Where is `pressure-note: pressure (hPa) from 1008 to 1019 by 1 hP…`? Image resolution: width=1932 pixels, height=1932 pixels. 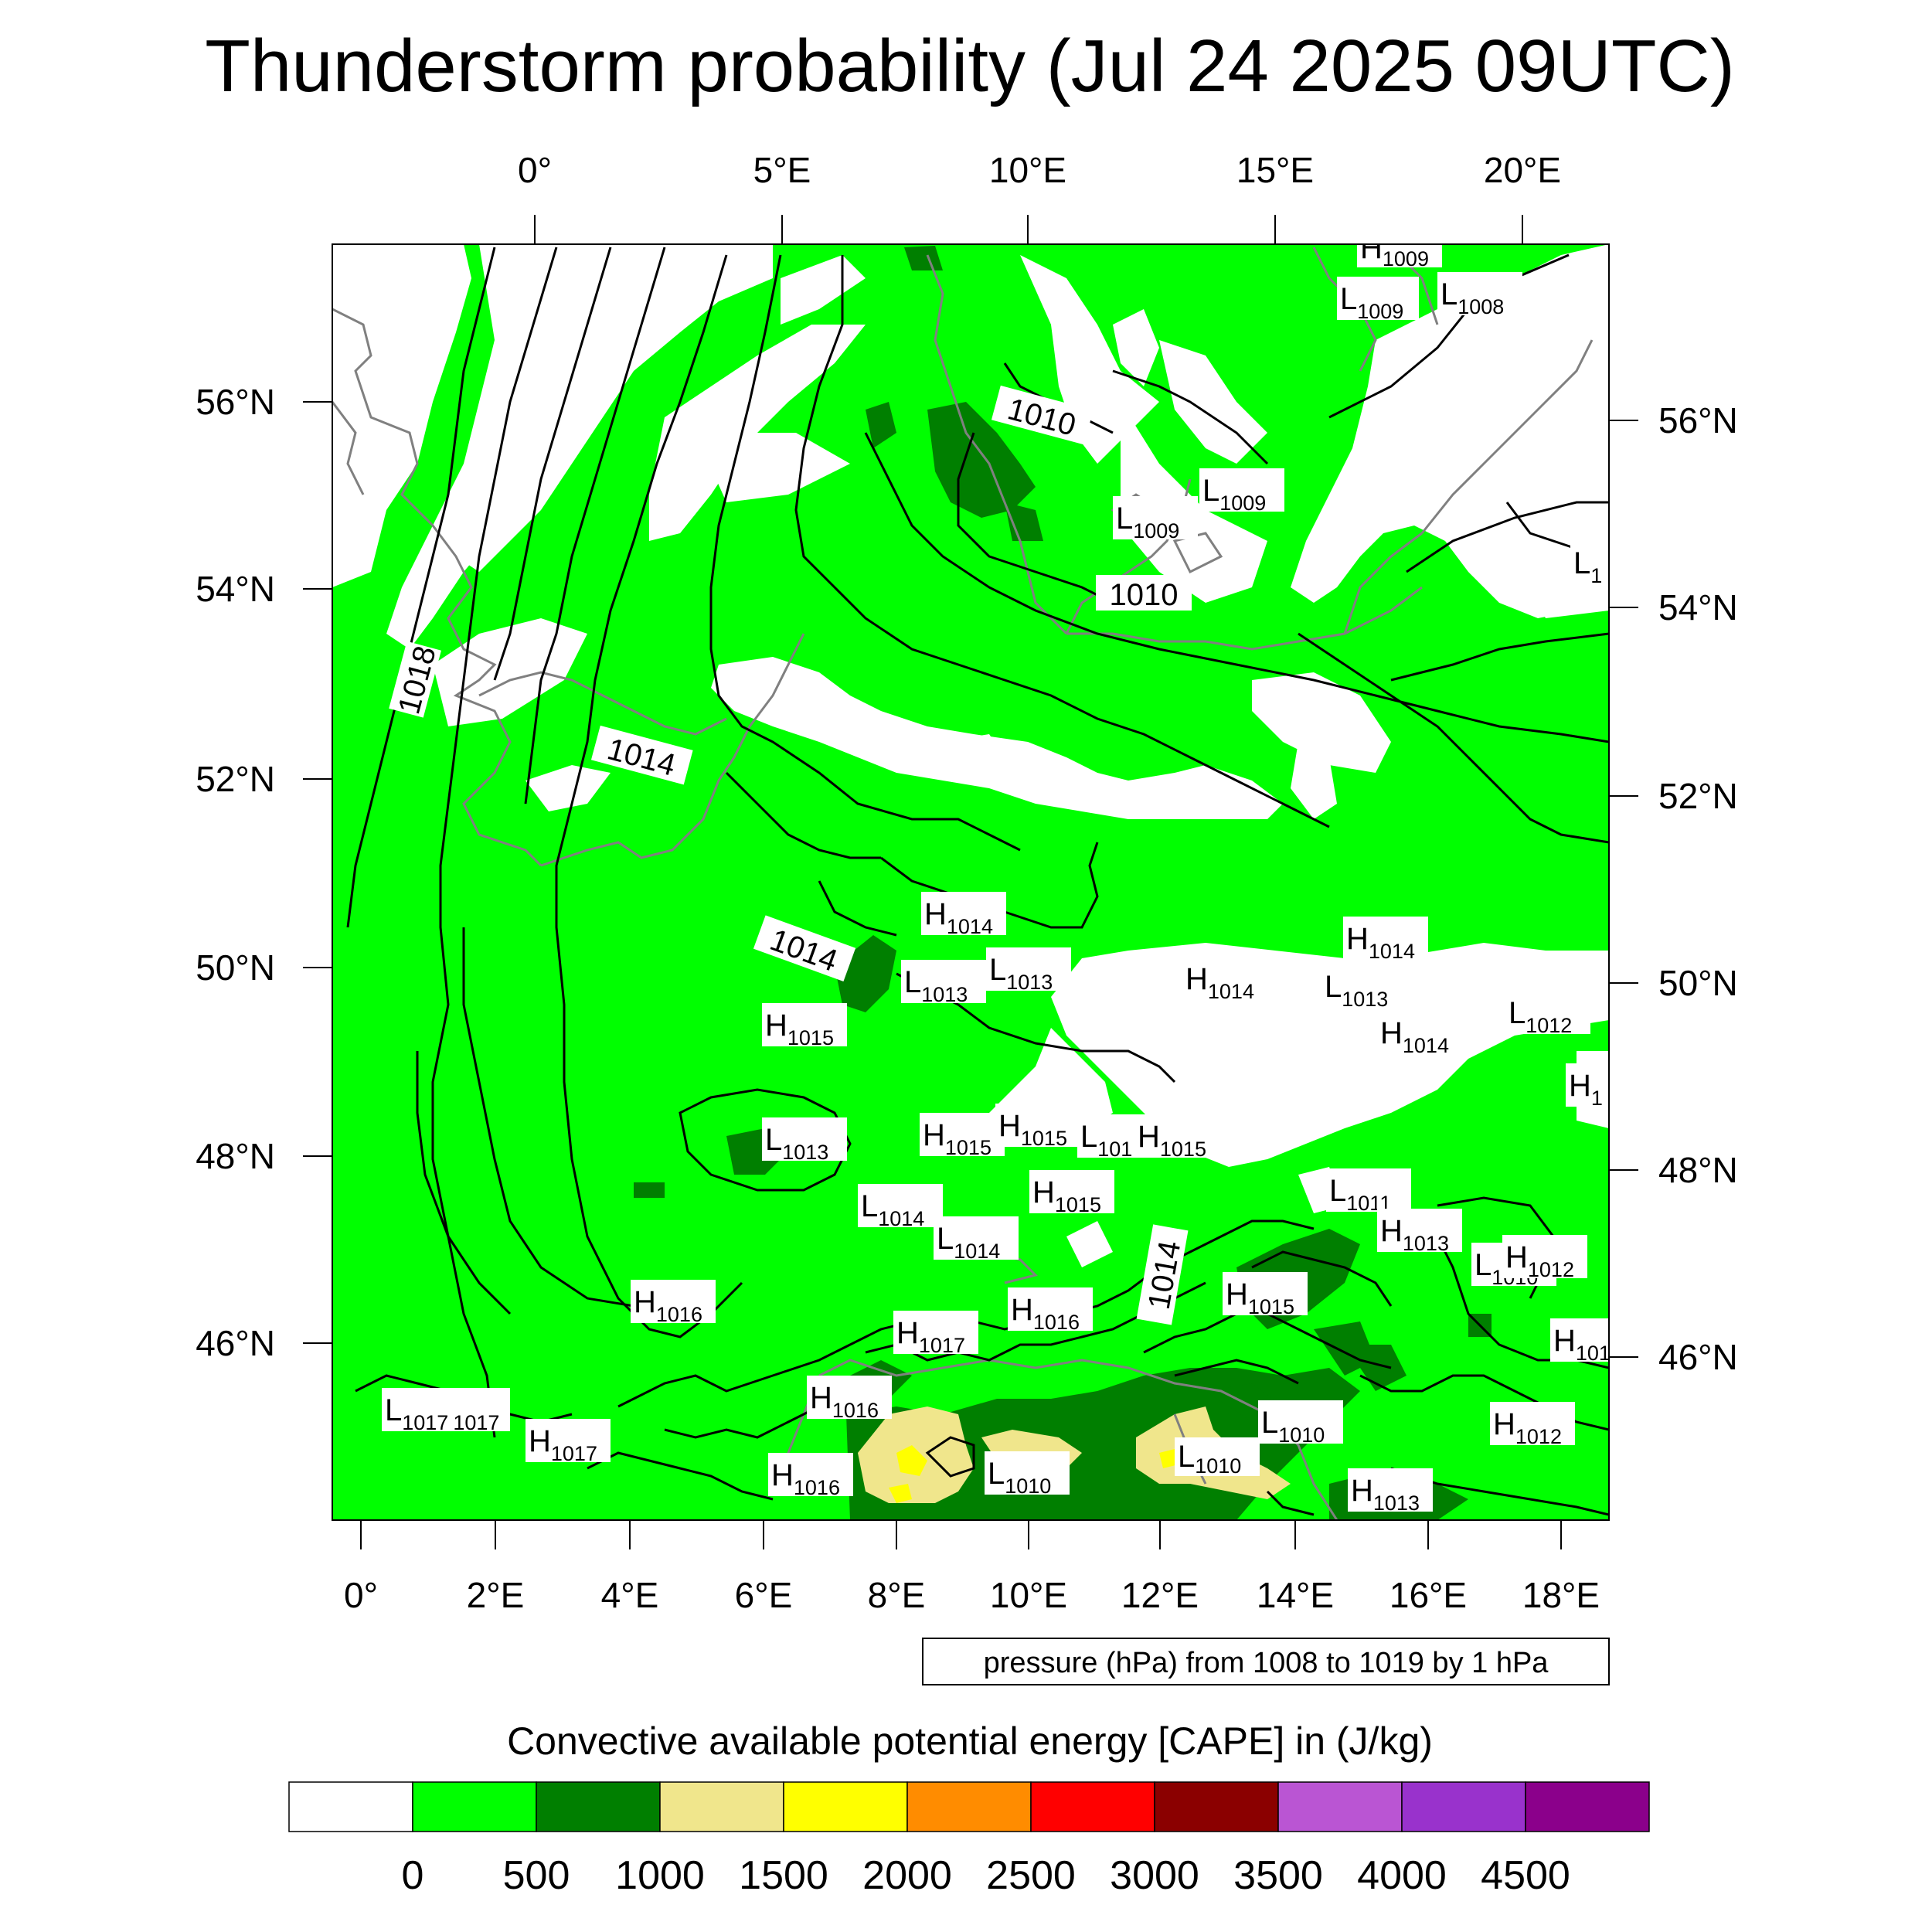
pressure-note: pressure (hPa) from 1008 to 1019 by 1 hP… is located at coordinates (1267, 1663).